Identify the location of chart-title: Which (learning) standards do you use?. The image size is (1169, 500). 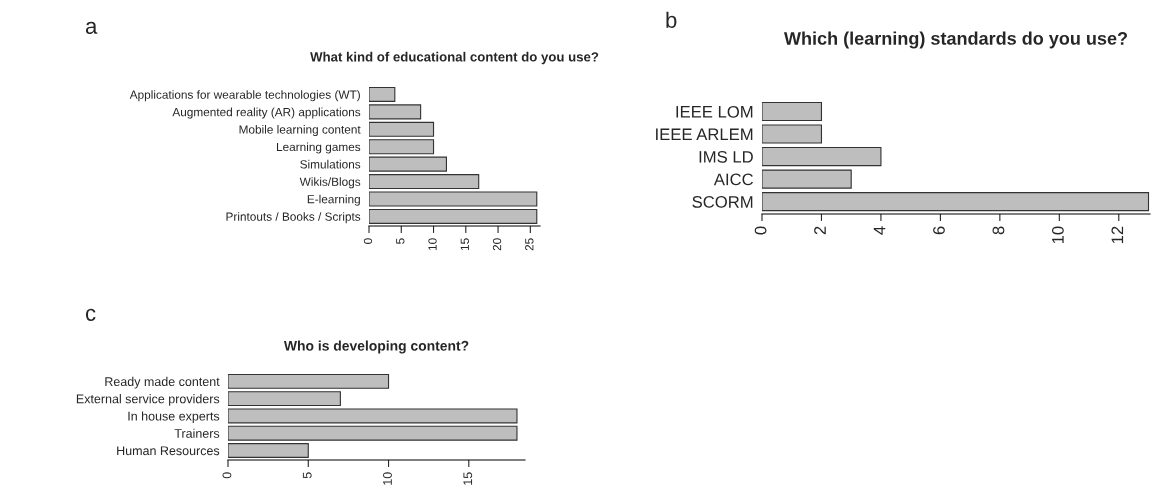
(955, 40).